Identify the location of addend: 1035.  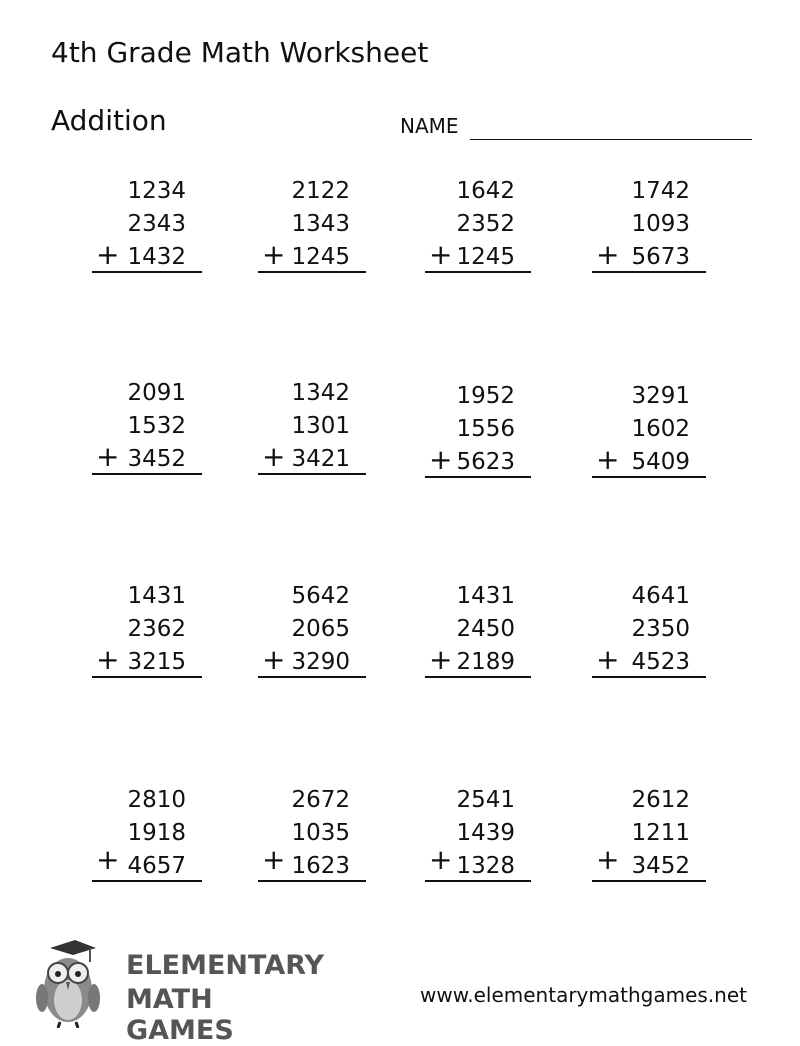
(320, 833).